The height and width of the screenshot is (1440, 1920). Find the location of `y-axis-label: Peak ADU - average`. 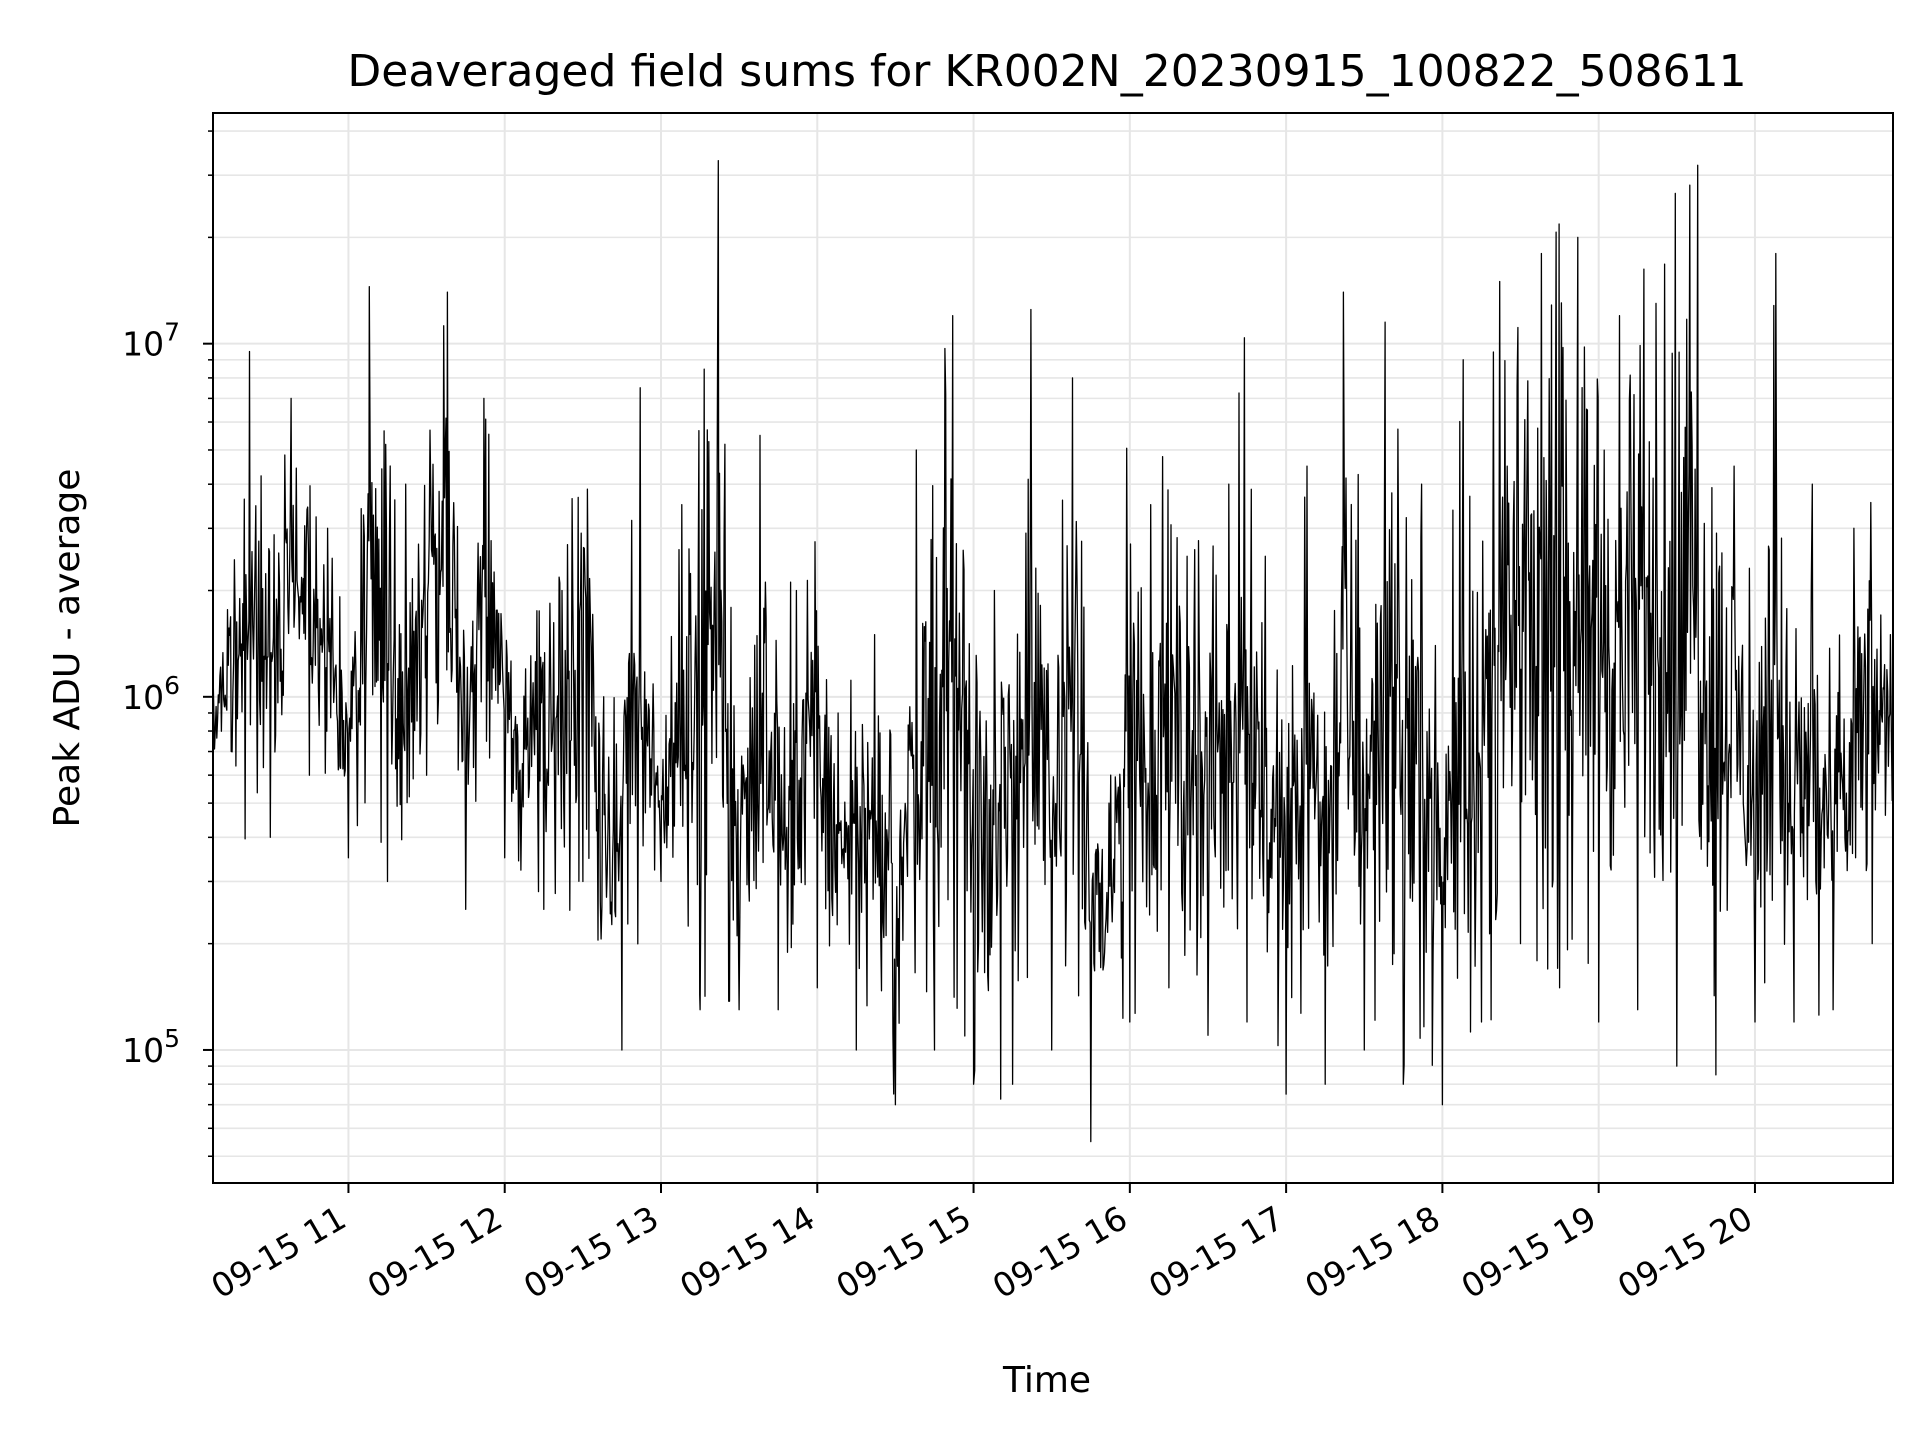

y-axis-label: Peak ADU - average is located at coordinates (67, 648).